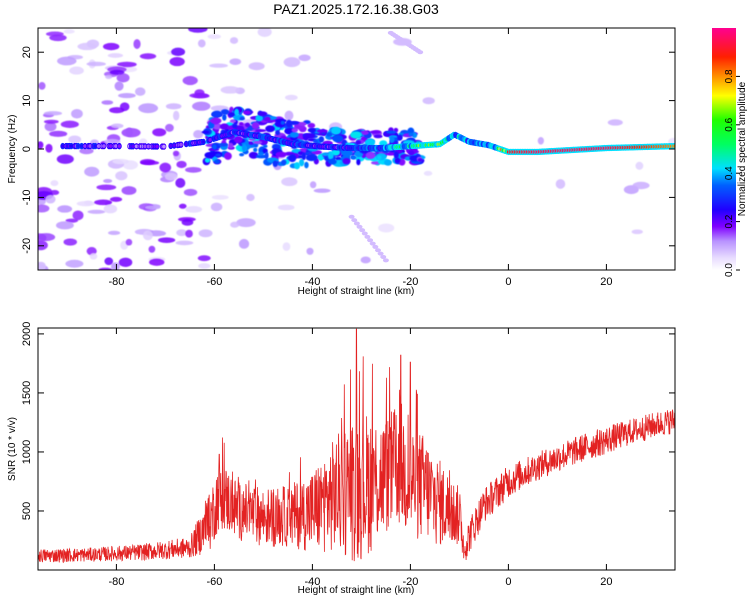 The height and width of the screenshot is (600, 750). Describe the element at coordinates (116, 582) in the screenshot. I see `x-tick-label: -80` at that location.